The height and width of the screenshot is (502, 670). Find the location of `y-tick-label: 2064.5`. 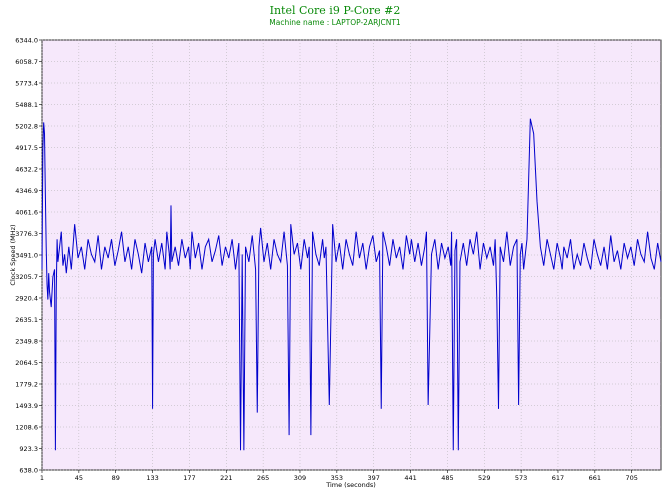

y-tick-label: 2064.5 is located at coordinates (26, 363).